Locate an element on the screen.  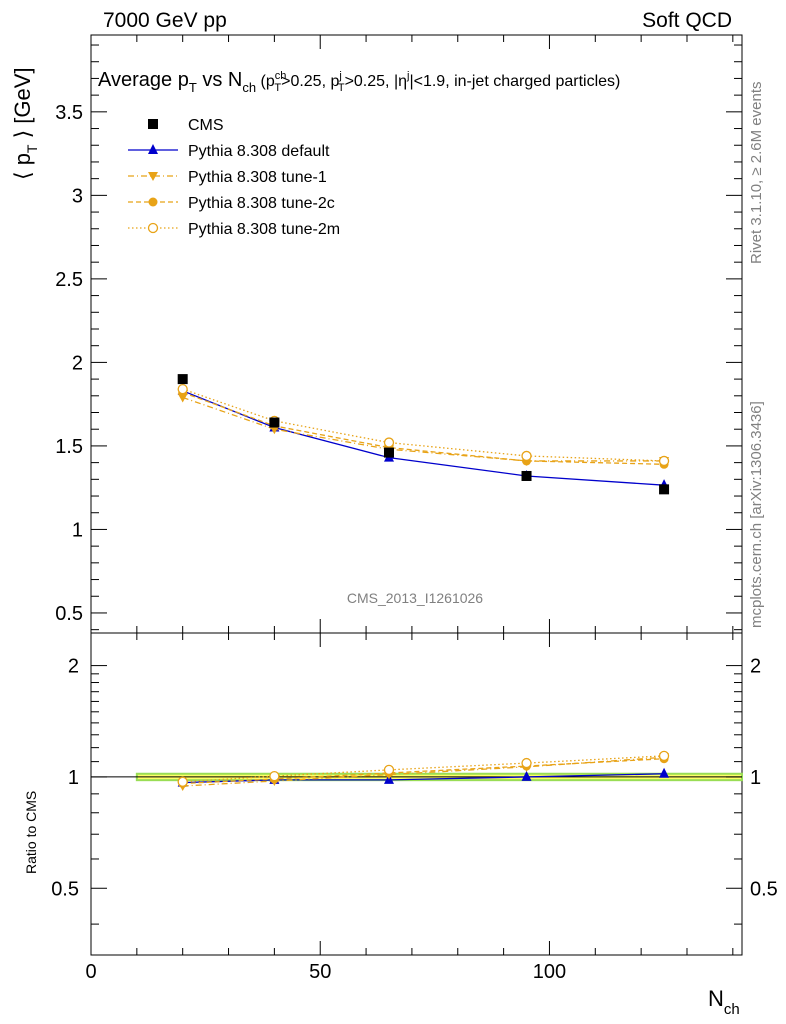
y-tick-label: 3 is located at coordinates (77, 196).